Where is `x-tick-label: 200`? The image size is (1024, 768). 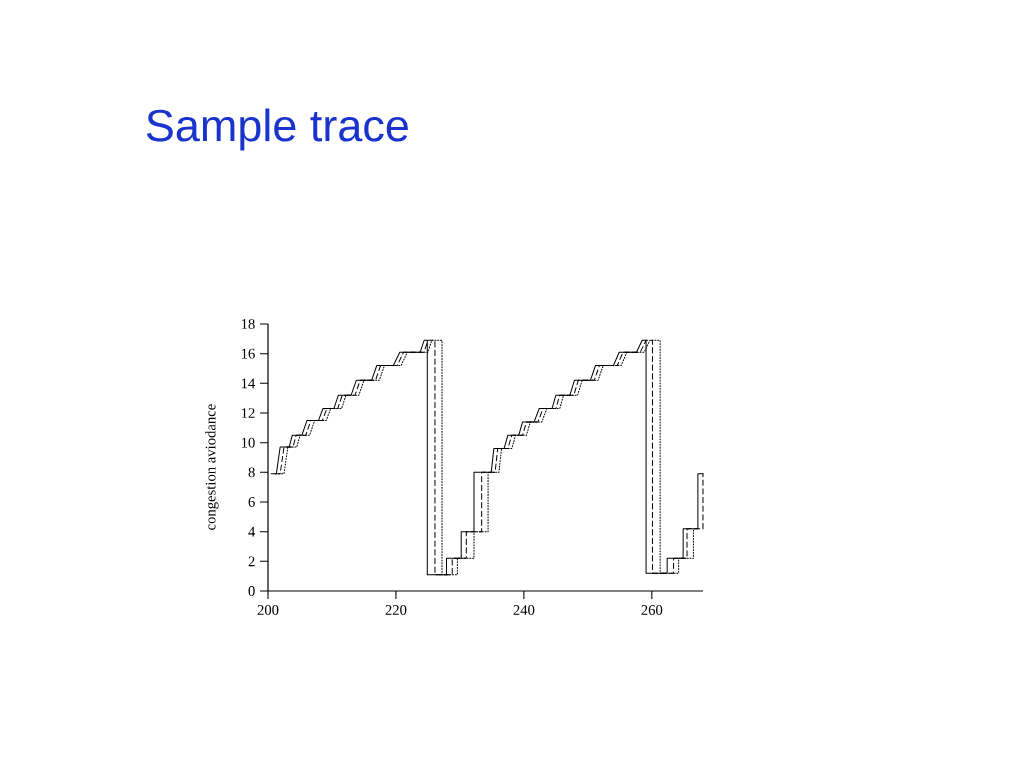 x-tick-label: 200 is located at coordinates (268, 610).